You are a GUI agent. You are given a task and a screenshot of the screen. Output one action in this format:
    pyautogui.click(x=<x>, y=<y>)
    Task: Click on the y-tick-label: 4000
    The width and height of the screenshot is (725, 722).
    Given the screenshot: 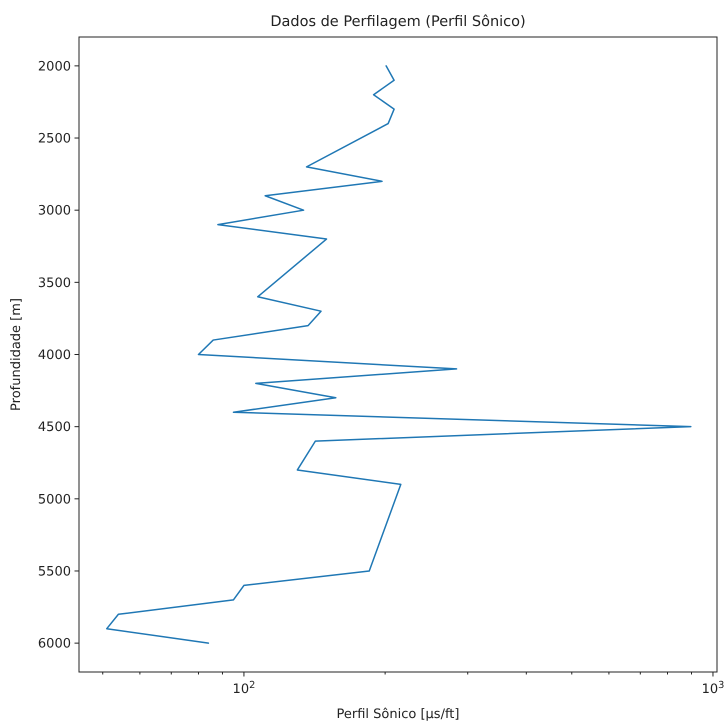 What is the action you would take?
    pyautogui.click(x=54, y=355)
    